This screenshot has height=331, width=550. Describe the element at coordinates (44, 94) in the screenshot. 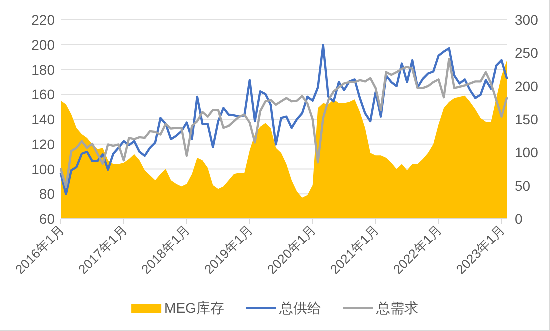

I see `y-tick-label: 160` at that location.